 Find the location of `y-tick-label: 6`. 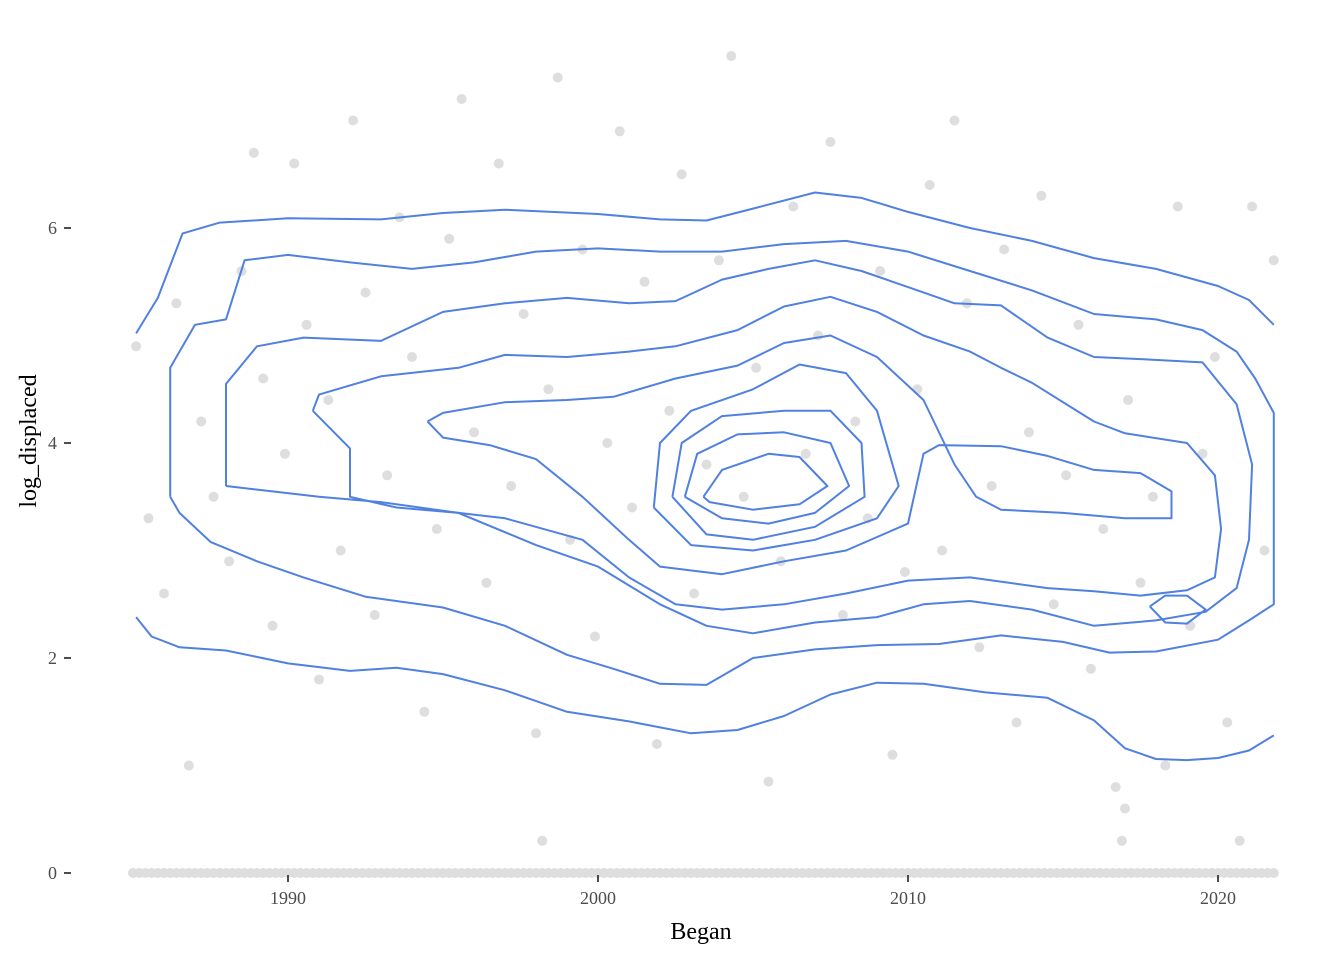

y-tick-label: 6 is located at coordinates (52, 228).